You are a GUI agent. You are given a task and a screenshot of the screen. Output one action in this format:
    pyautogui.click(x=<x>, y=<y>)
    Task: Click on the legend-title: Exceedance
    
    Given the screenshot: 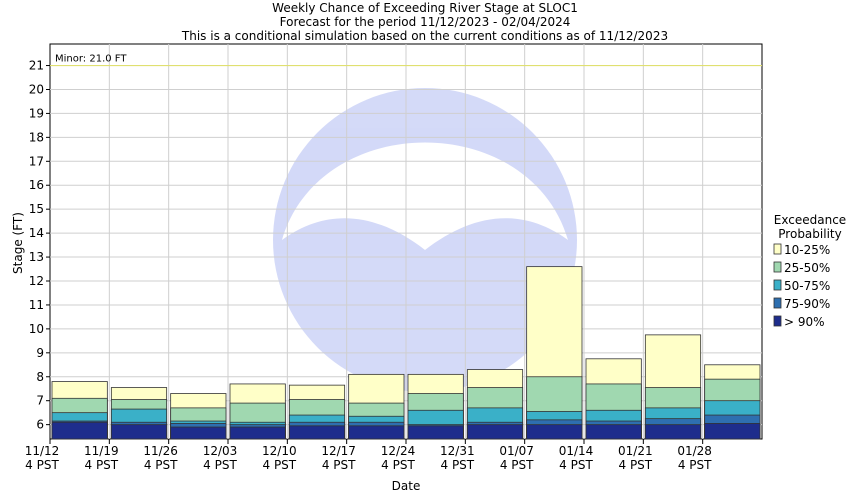 What is the action you would take?
    pyautogui.click(x=810, y=220)
    